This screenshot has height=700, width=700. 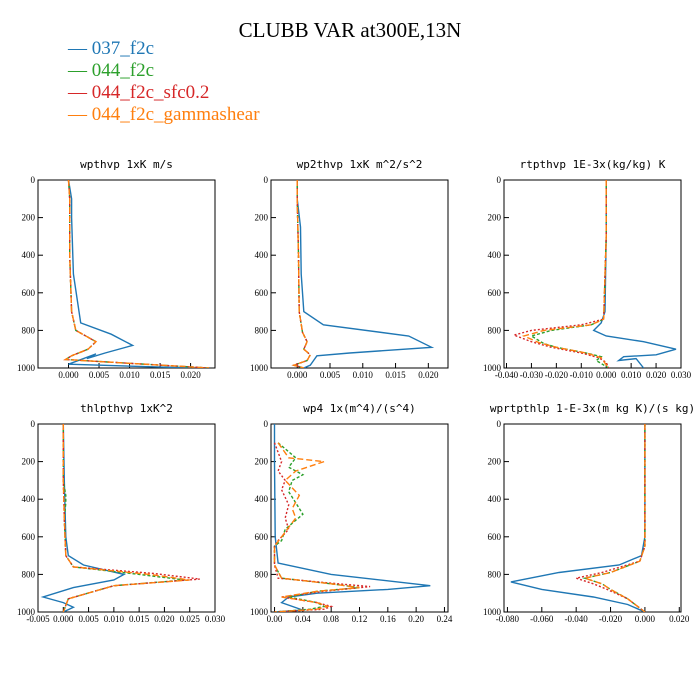 What do you see at coordinates (350, 30) in the screenshot?
I see `figure-title: CLUBB VAR at300E,13N` at bounding box center [350, 30].